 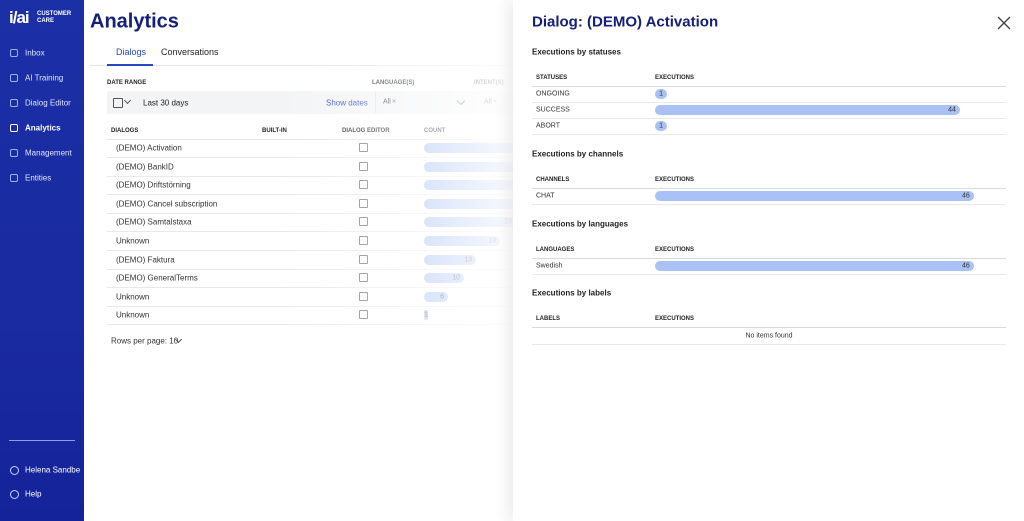 What do you see at coordinates (52, 470) in the screenshot?
I see `user-name: Helena Sandberg` at bounding box center [52, 470].